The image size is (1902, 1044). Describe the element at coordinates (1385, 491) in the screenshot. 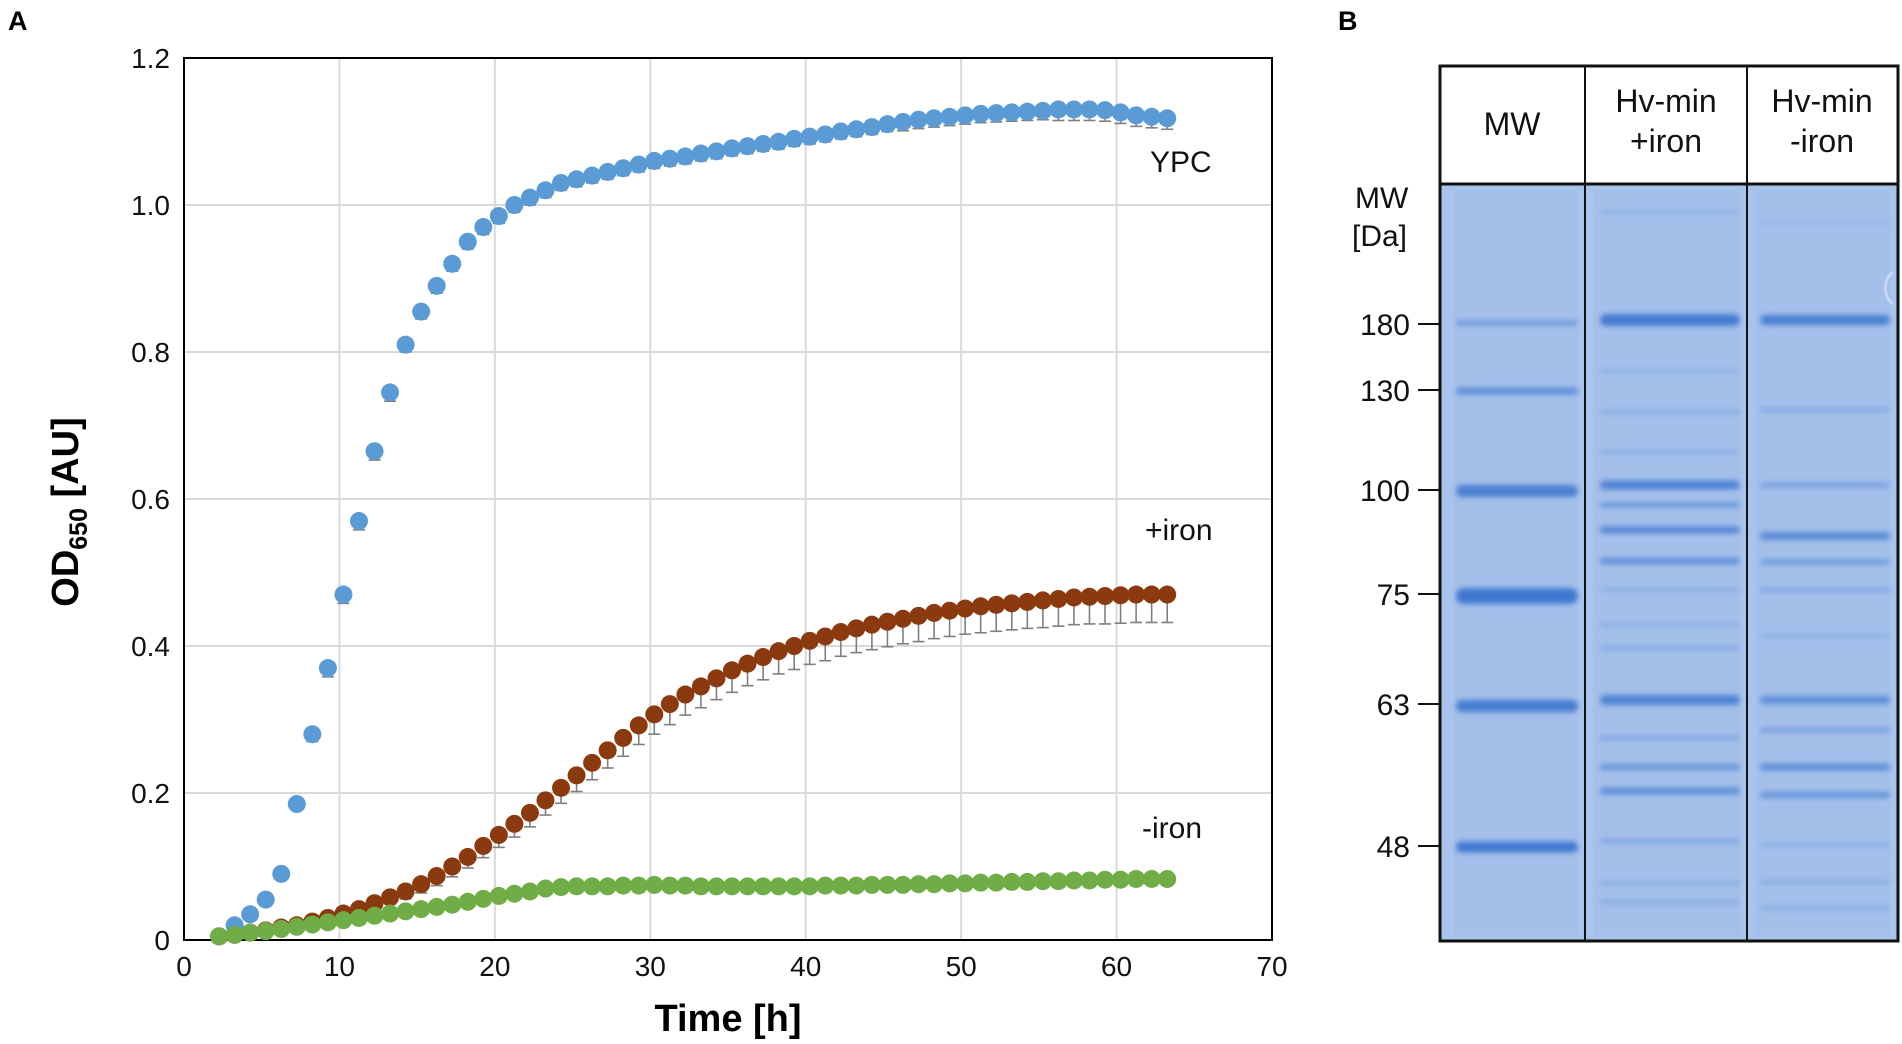

I see `mw-marker-label: 100` at that location.